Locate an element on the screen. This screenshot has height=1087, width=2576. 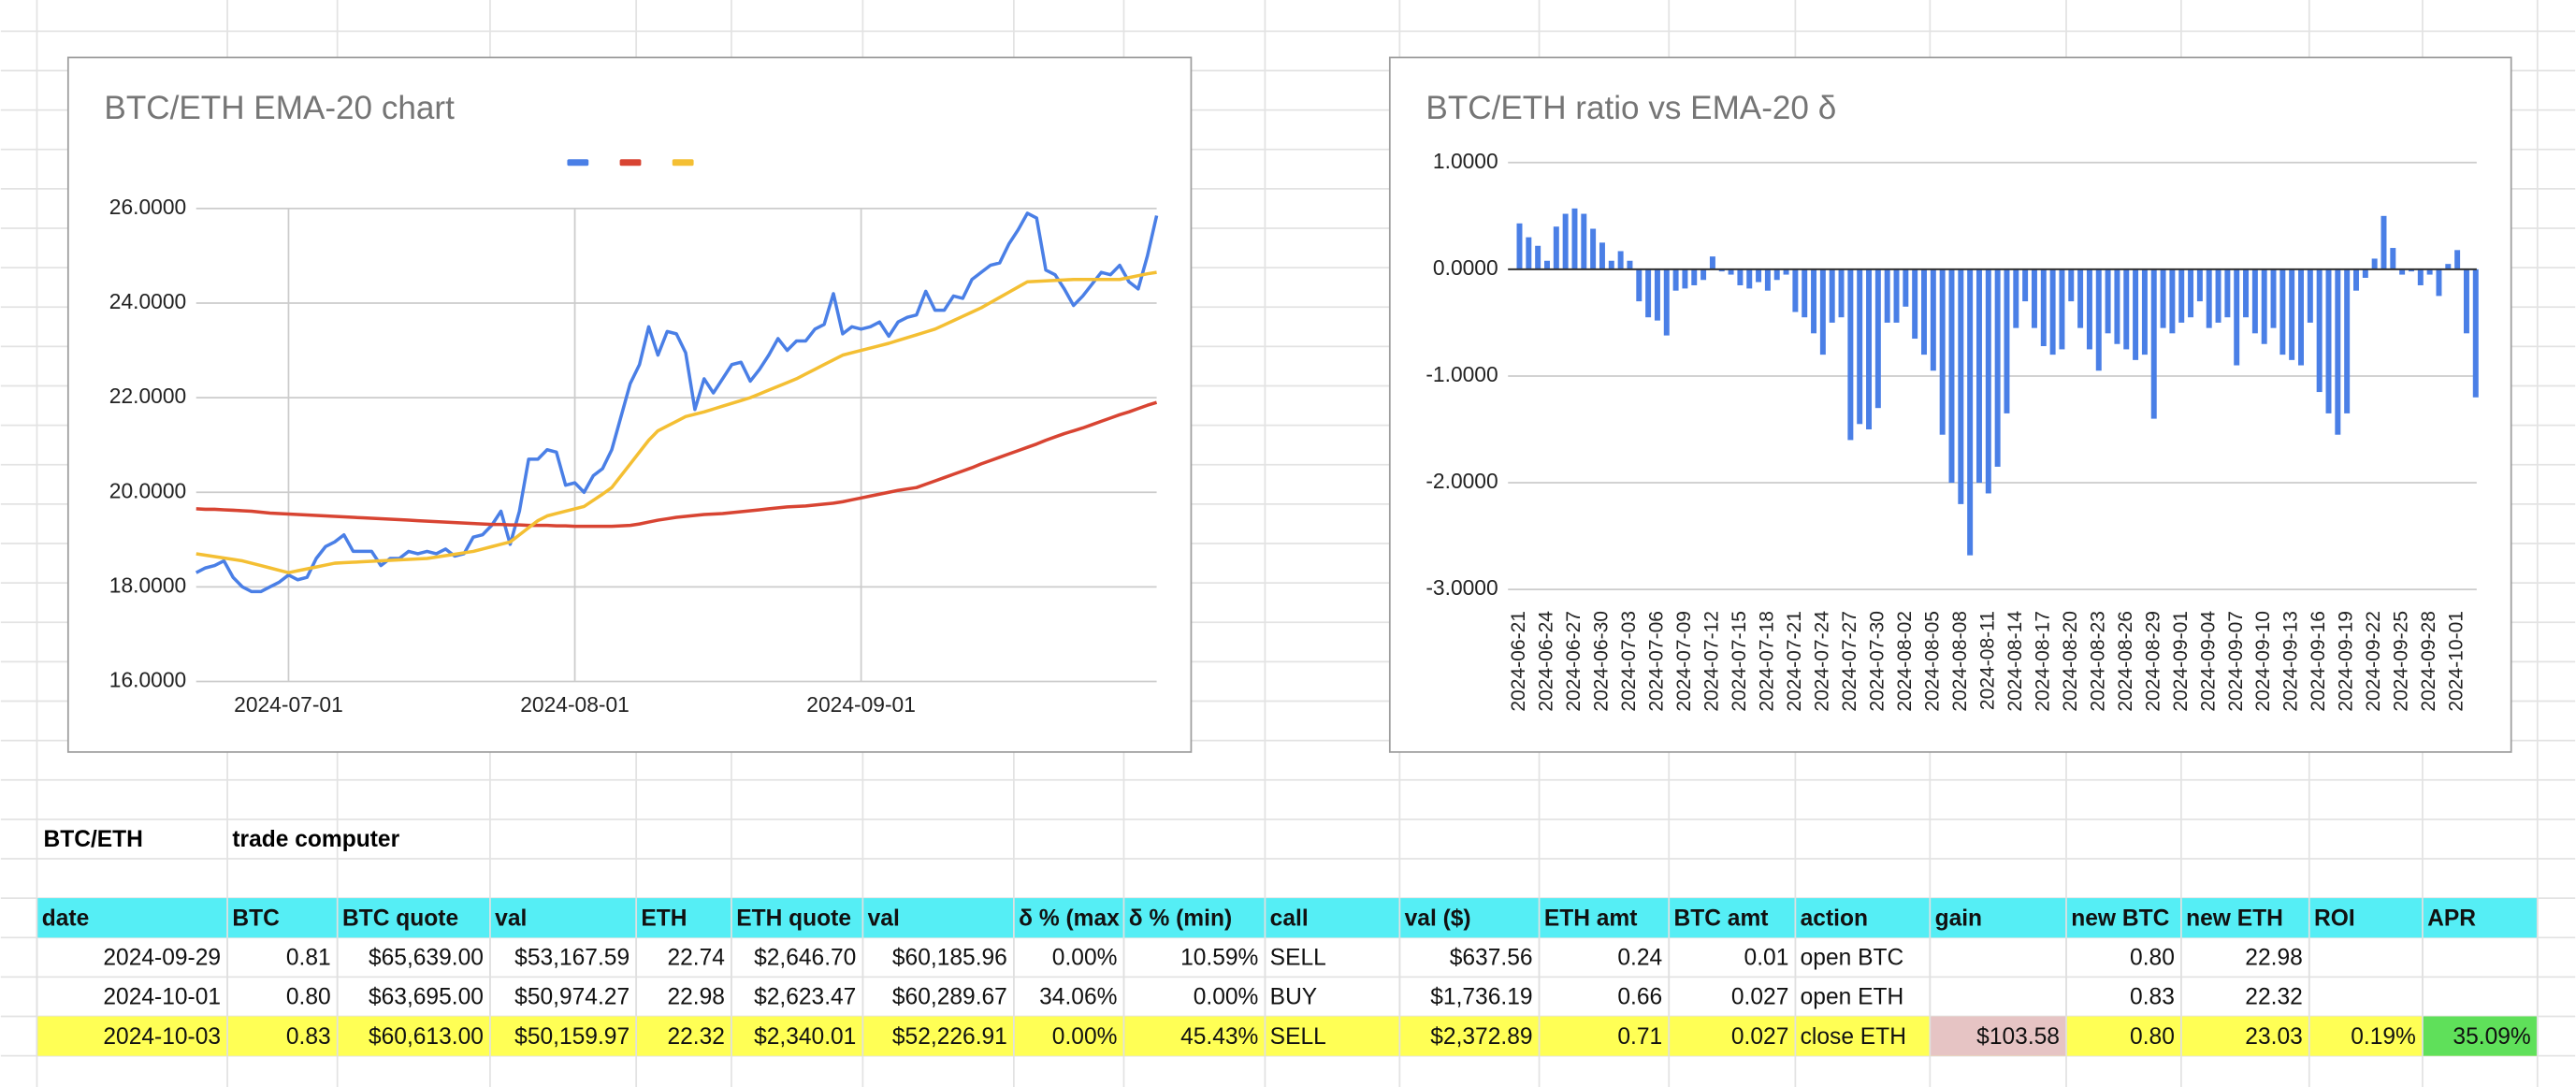
x-tick-label: 2024-07-01 is located at coordinates (288, 704).